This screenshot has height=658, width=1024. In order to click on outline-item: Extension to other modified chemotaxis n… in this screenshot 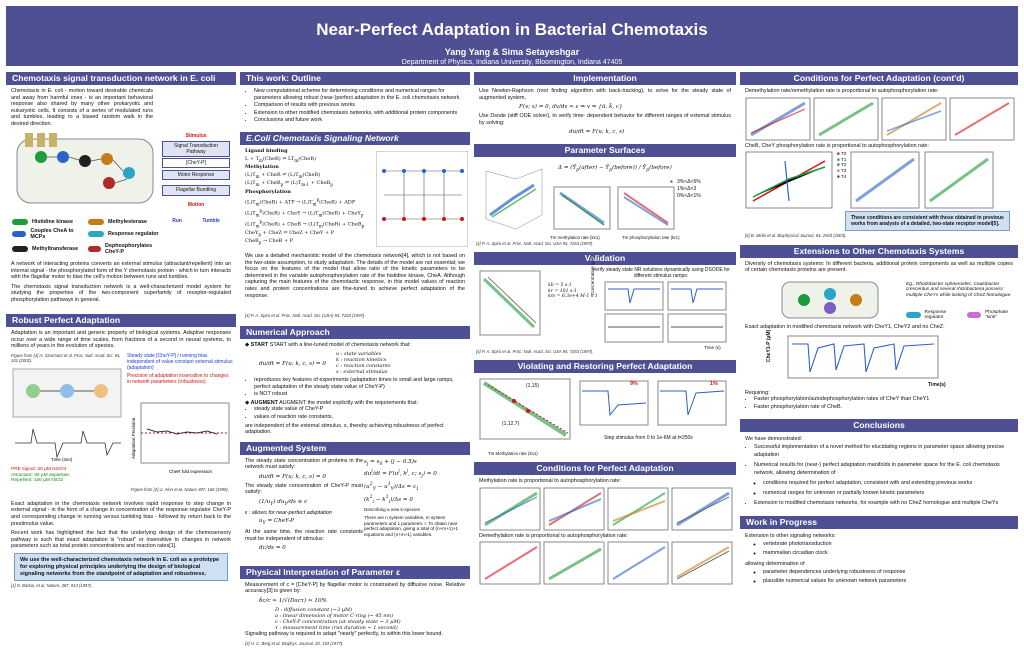, I will do `click(359, 113)`.